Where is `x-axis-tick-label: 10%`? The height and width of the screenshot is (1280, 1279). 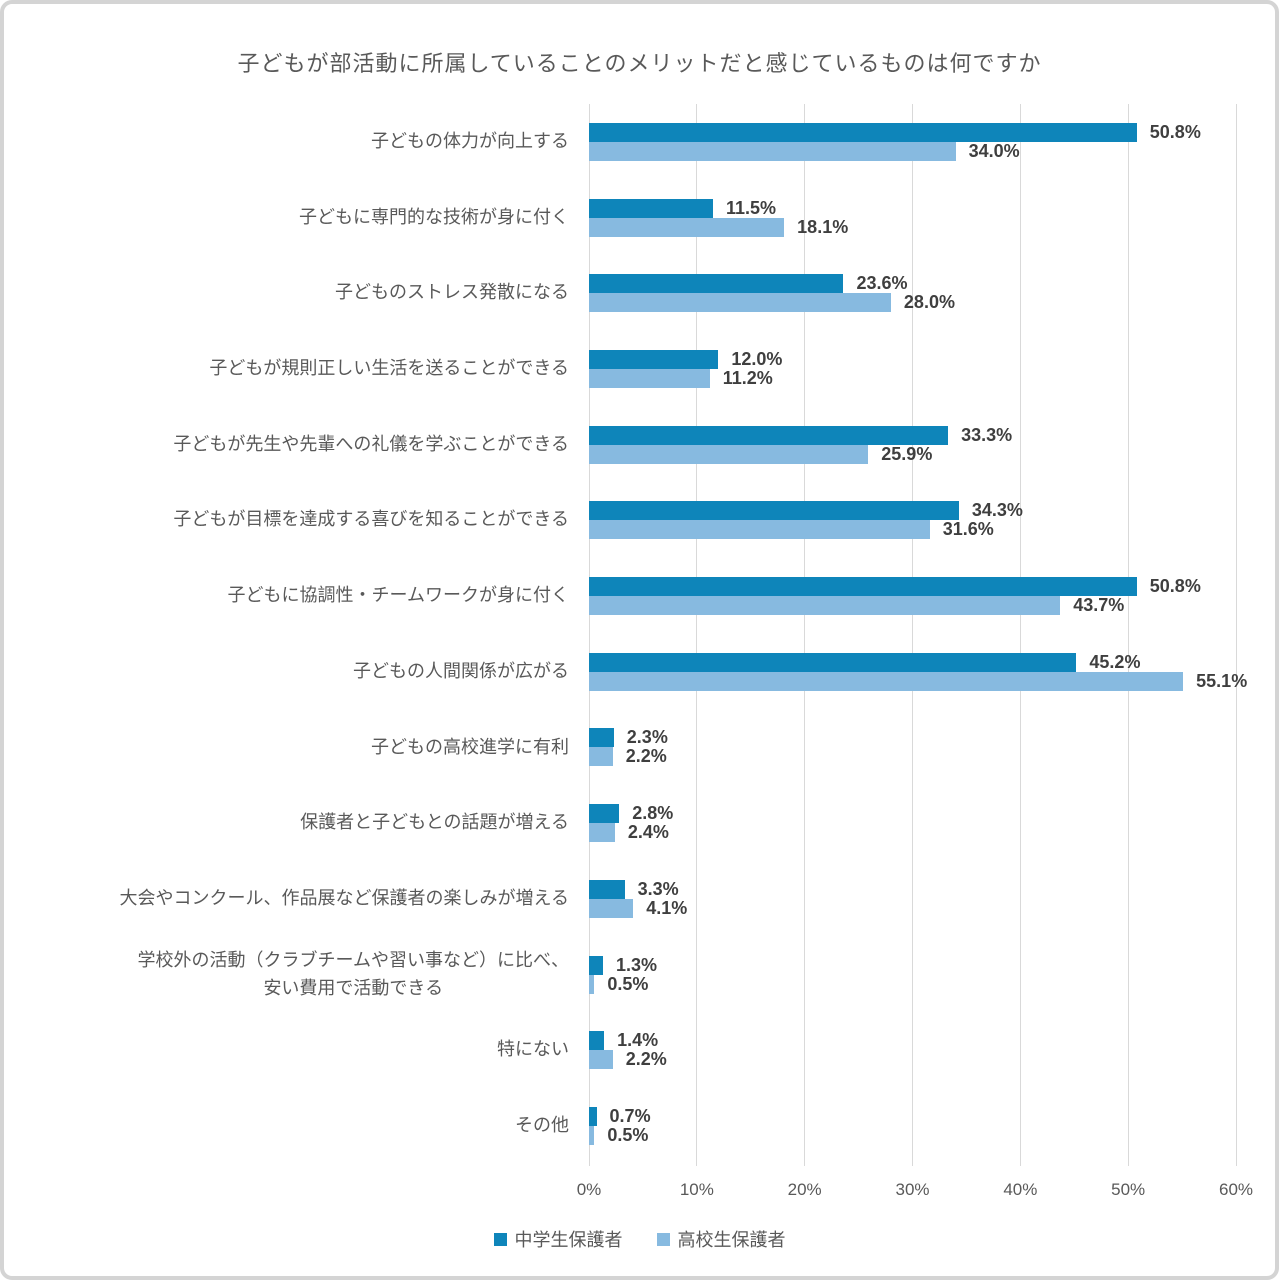 x-axis-tick-label: 10% is located at coordinates (696, 1189).